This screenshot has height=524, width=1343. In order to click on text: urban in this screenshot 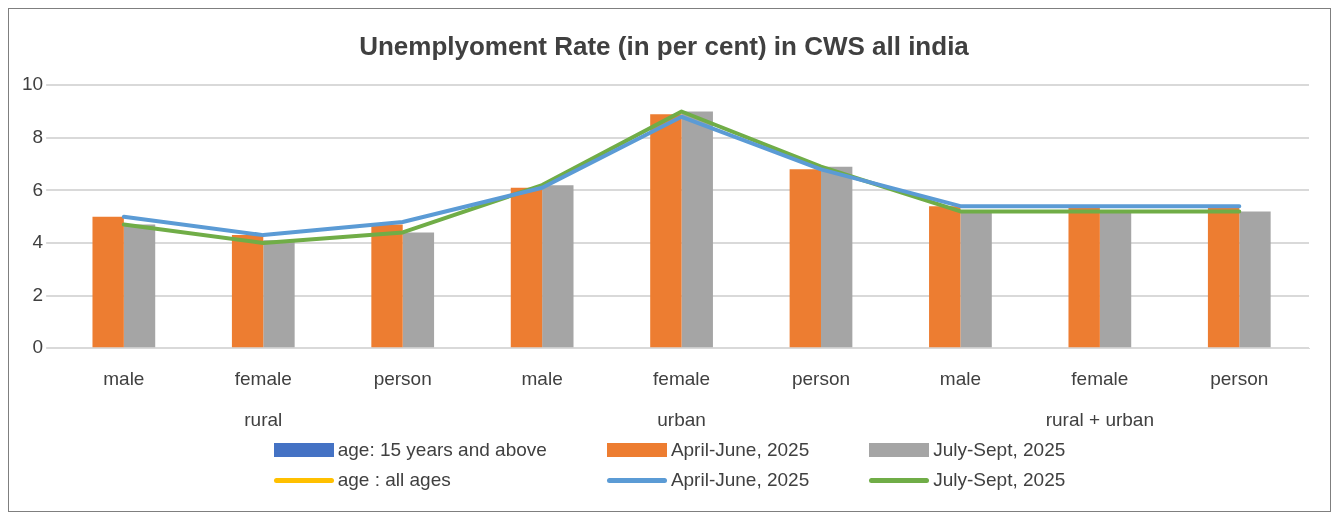, I will do `click(681, 420)`.